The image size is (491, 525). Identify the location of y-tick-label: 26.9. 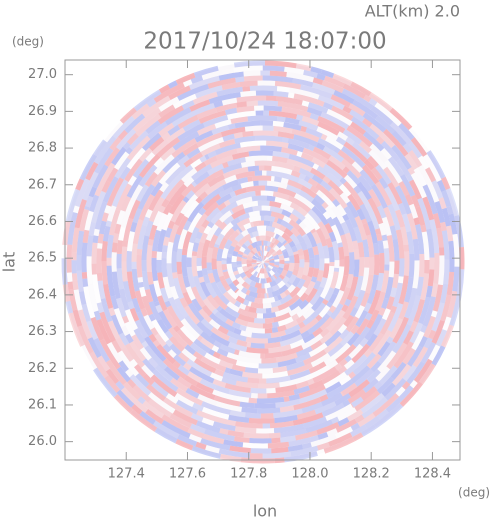
(42, 111).